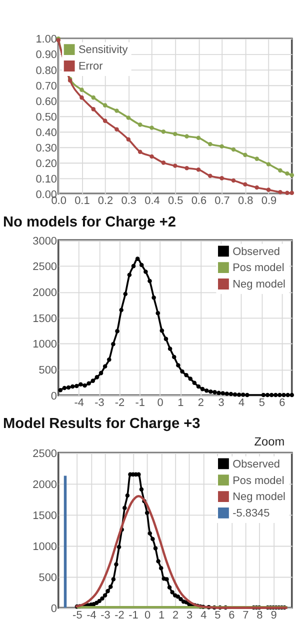 This screenshot has width=301, height=643. Describe the element at coordinates (45, 241) in the screenshot. I see `y-tick-label: 3000` at that location.